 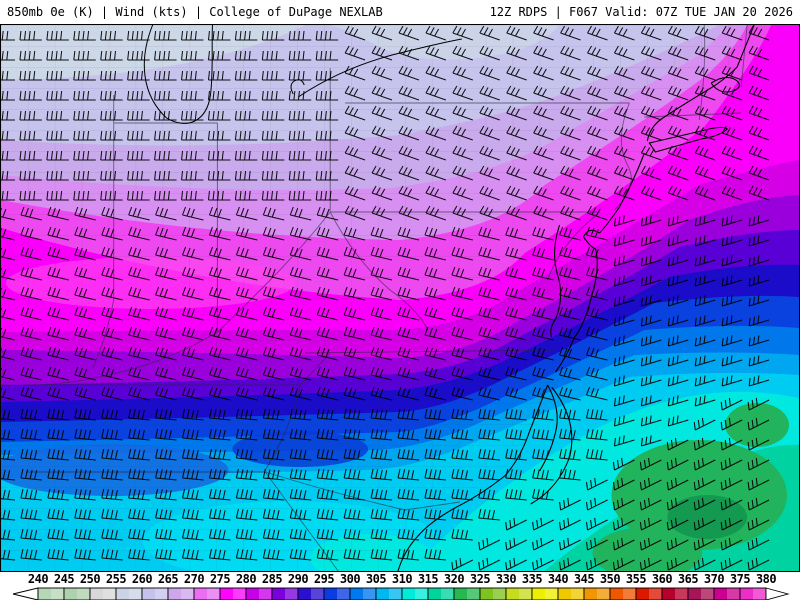 What do you see at coordinates (116, 579) in the screenshot?
I see `colorbar-tick-label: 255` at bounding box center [116, 579].